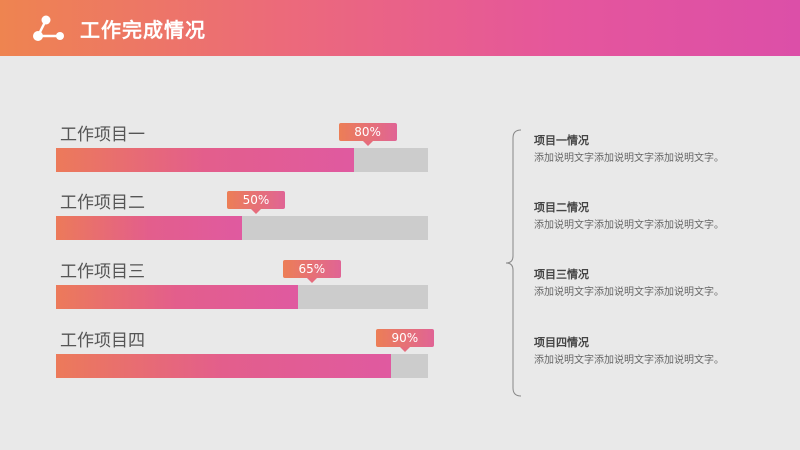 The height and width of the screenshot is (450, 800). Describe the element at coordinates (629, 352) in the screenshot. I see `description-block: 项目四情况 添加说明文字添加说明文字添加说明文字。` at that location.